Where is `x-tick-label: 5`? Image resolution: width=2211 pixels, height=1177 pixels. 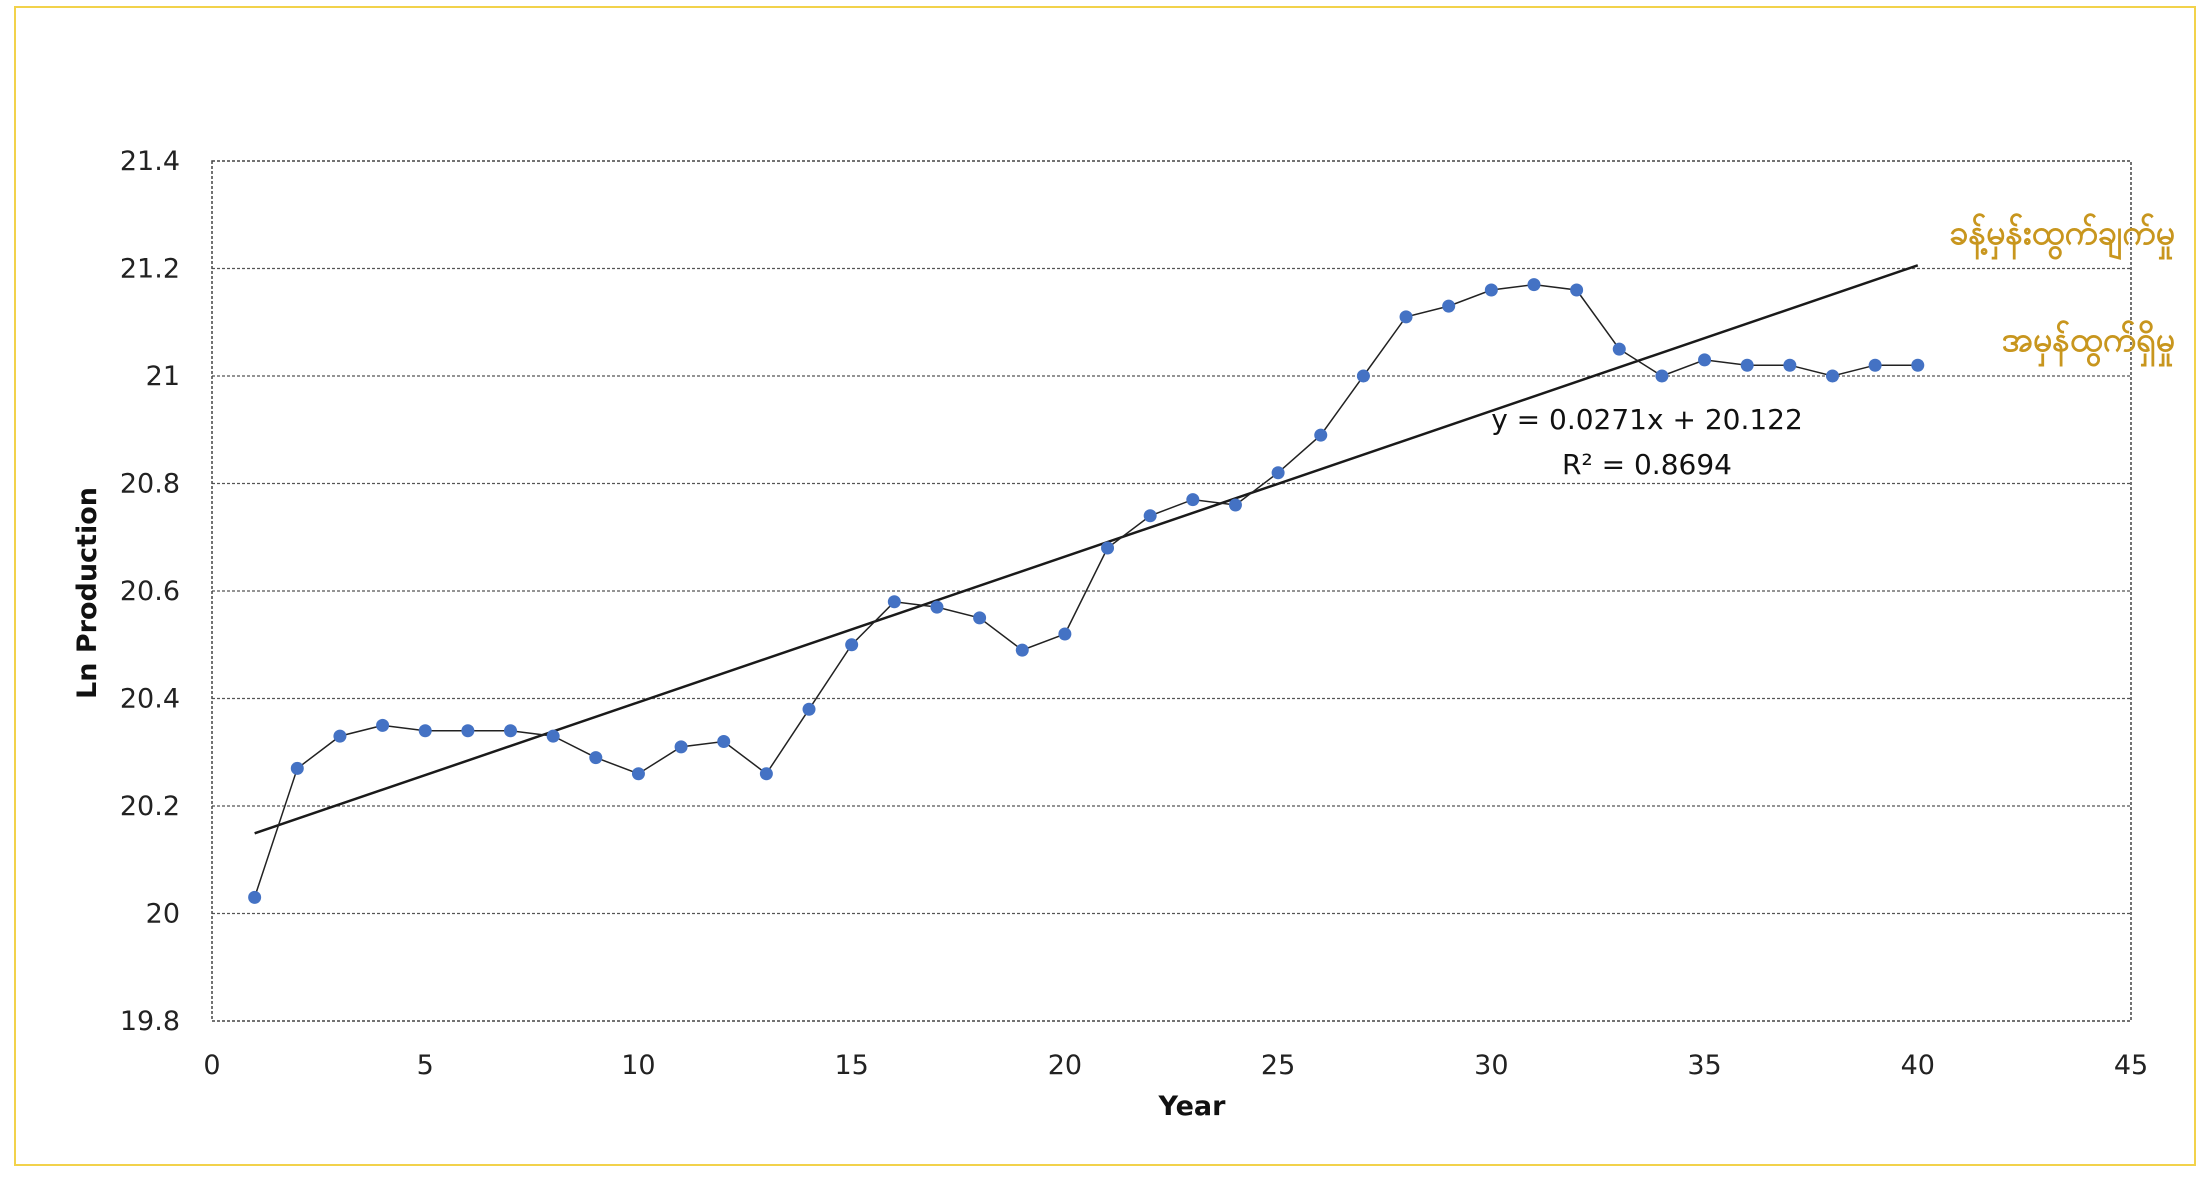
x-tick-label: 5 is located at coordinates (425, 1065).